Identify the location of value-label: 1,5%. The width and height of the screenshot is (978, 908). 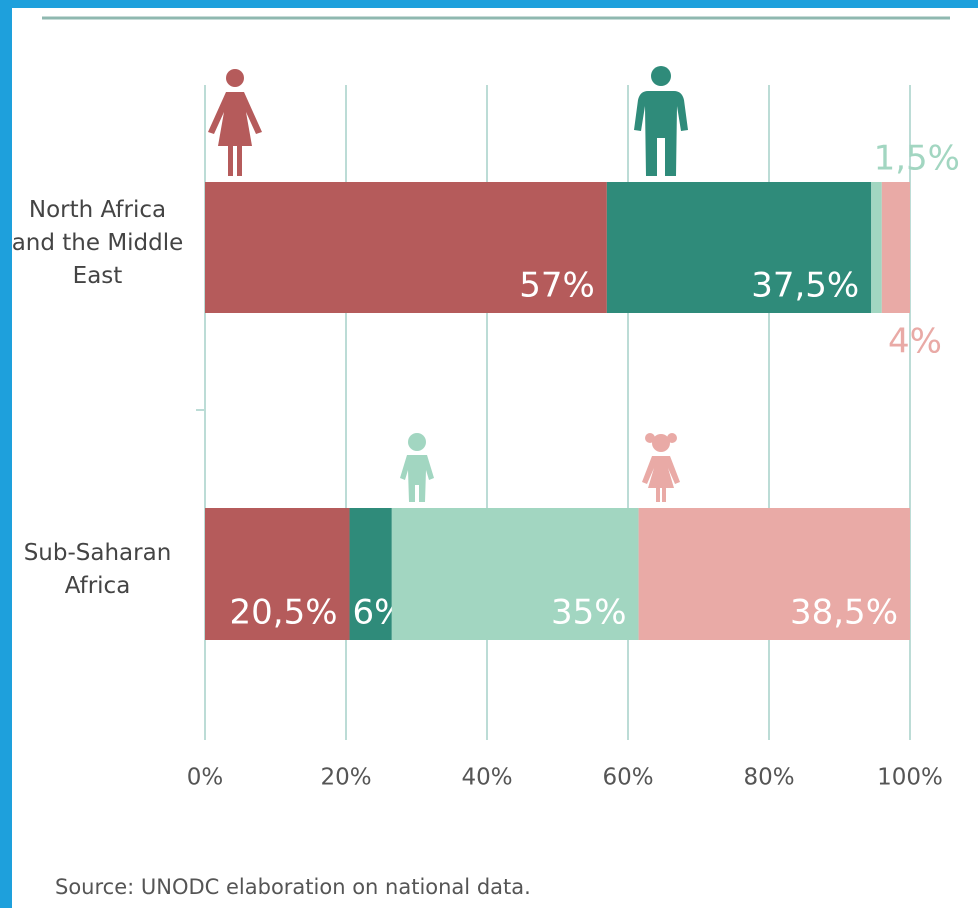
(917, 159).